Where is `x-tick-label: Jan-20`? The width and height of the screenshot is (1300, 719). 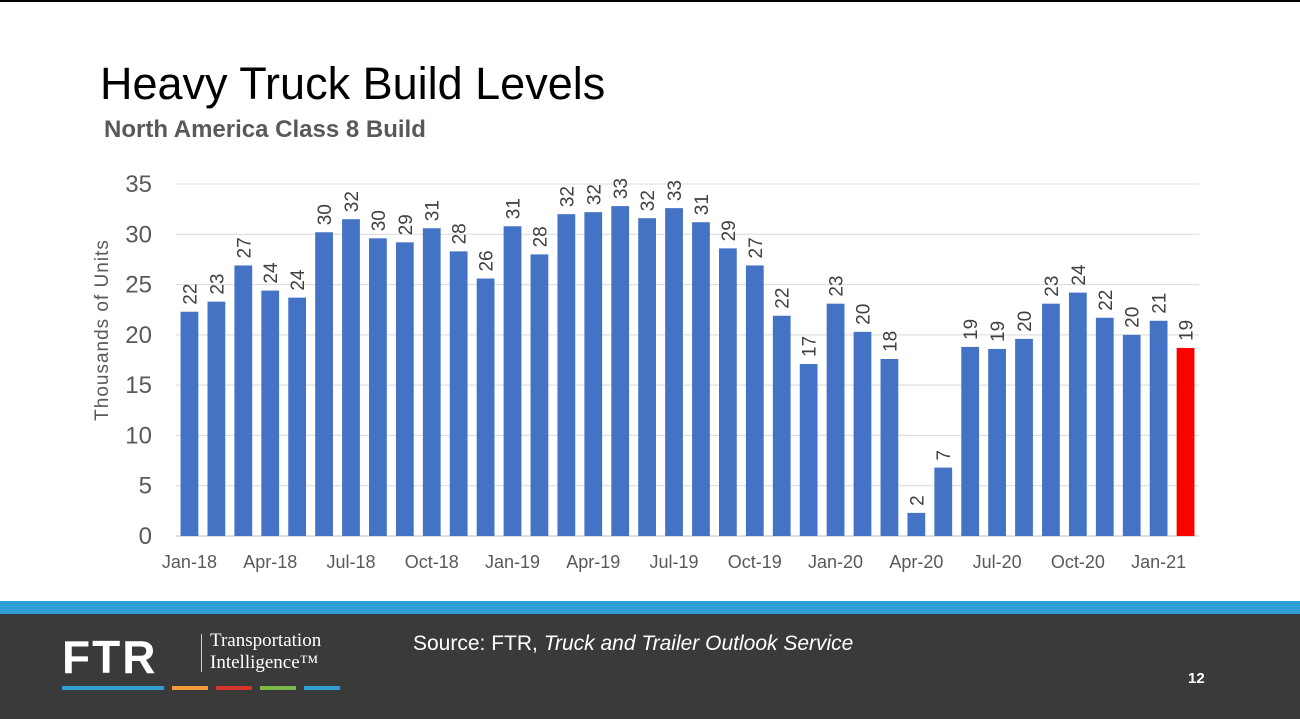 x-tick-label: Jan-20 is located at coordinates (835, 562).